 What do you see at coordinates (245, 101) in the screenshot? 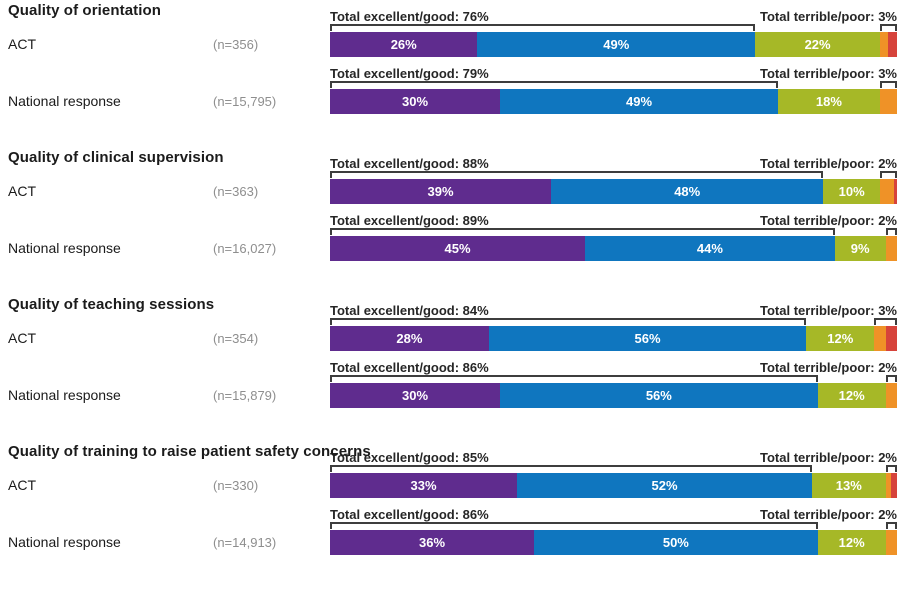
I see `sample-size: (n=15,795)` at bounding box center [245, 101].